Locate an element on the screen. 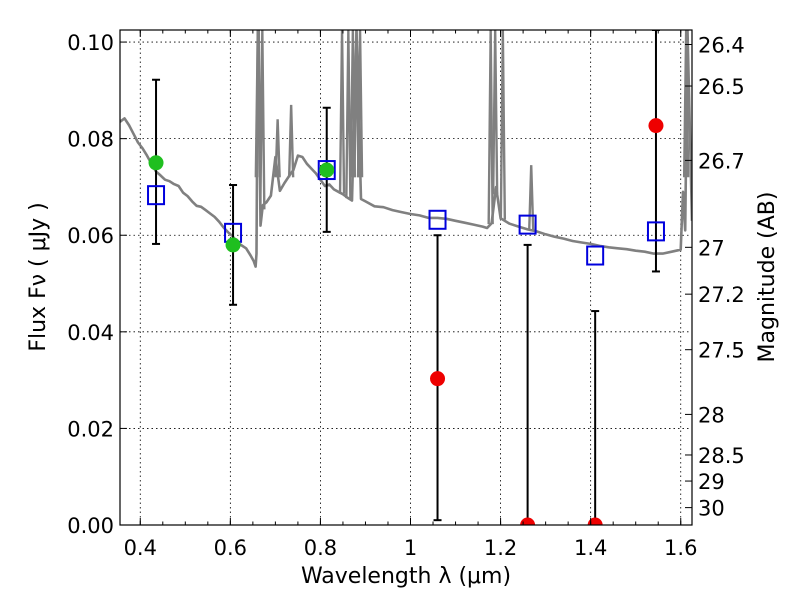  y-tick-label: 0.10 is located at coordinates (90, 43).